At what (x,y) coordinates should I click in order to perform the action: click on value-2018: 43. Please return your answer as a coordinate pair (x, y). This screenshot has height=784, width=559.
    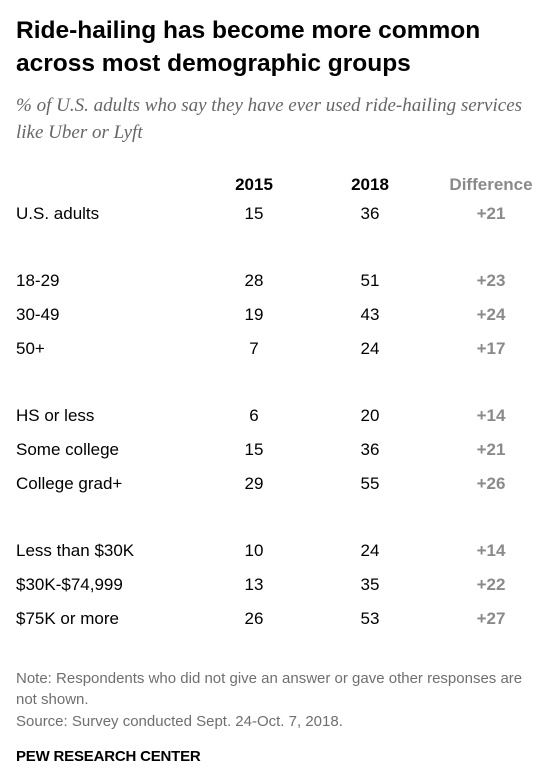
    Looking at the image, I should click on (370, 314).